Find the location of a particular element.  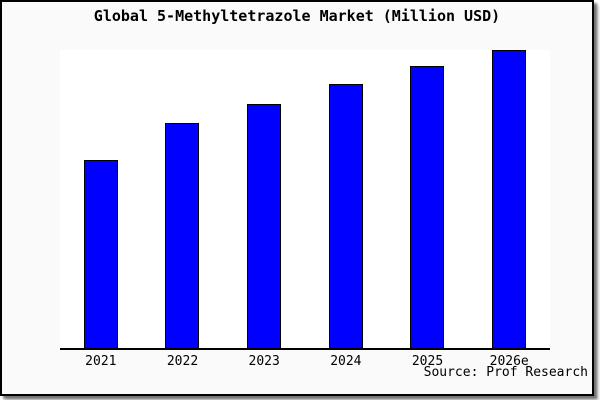

bar-2025 is located at coordinates (427, 207).